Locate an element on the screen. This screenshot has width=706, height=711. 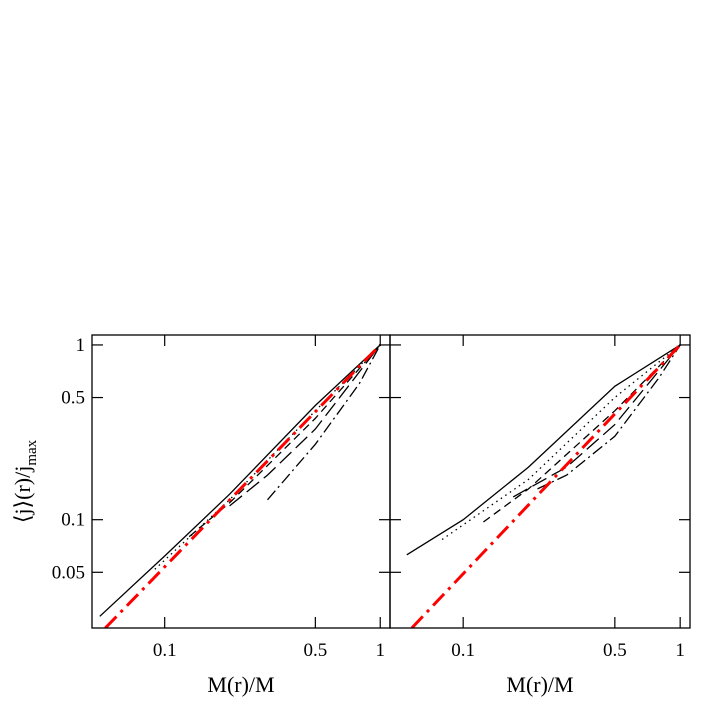
y-tick-label: 0.05 is located at coordinates (68, 572).